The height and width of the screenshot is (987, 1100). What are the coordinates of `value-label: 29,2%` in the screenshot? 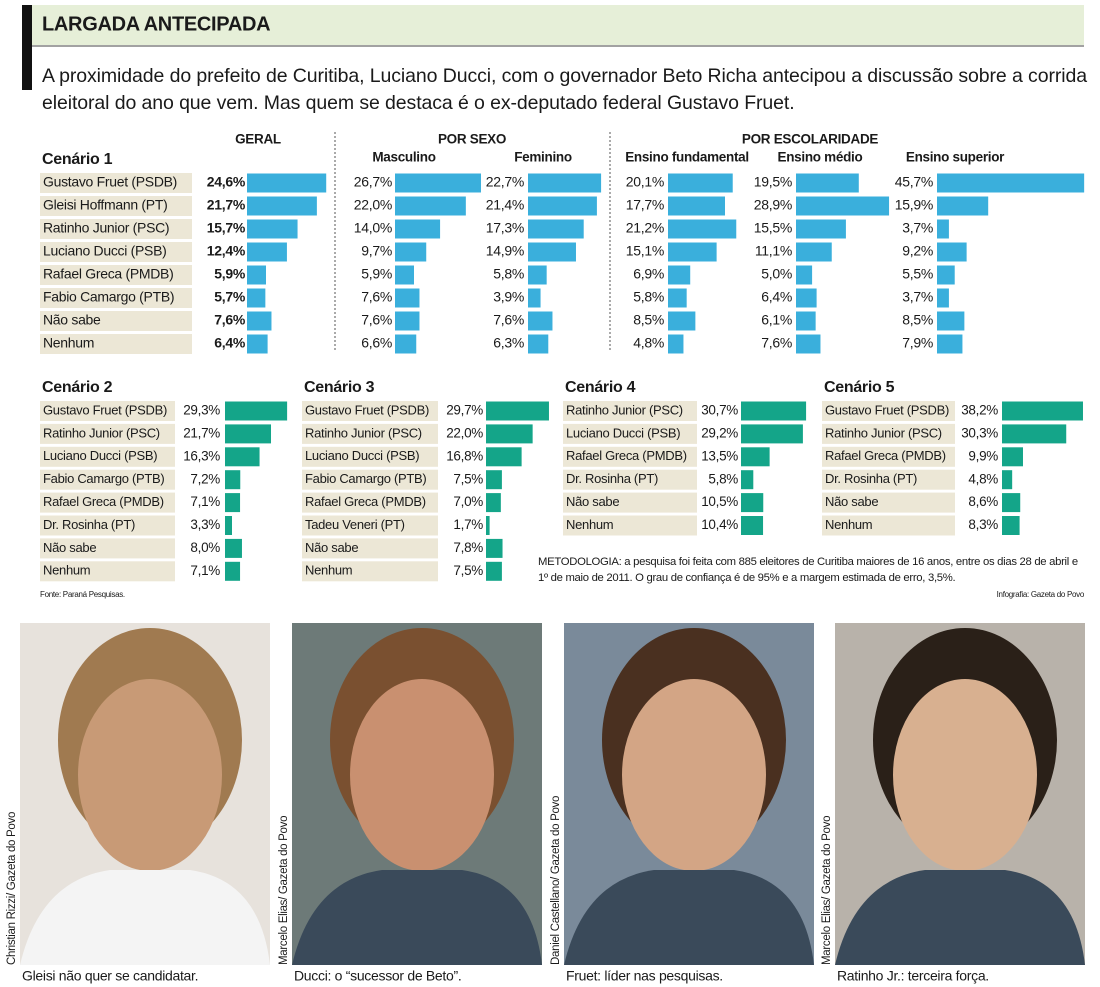 It's located at (719, 432).